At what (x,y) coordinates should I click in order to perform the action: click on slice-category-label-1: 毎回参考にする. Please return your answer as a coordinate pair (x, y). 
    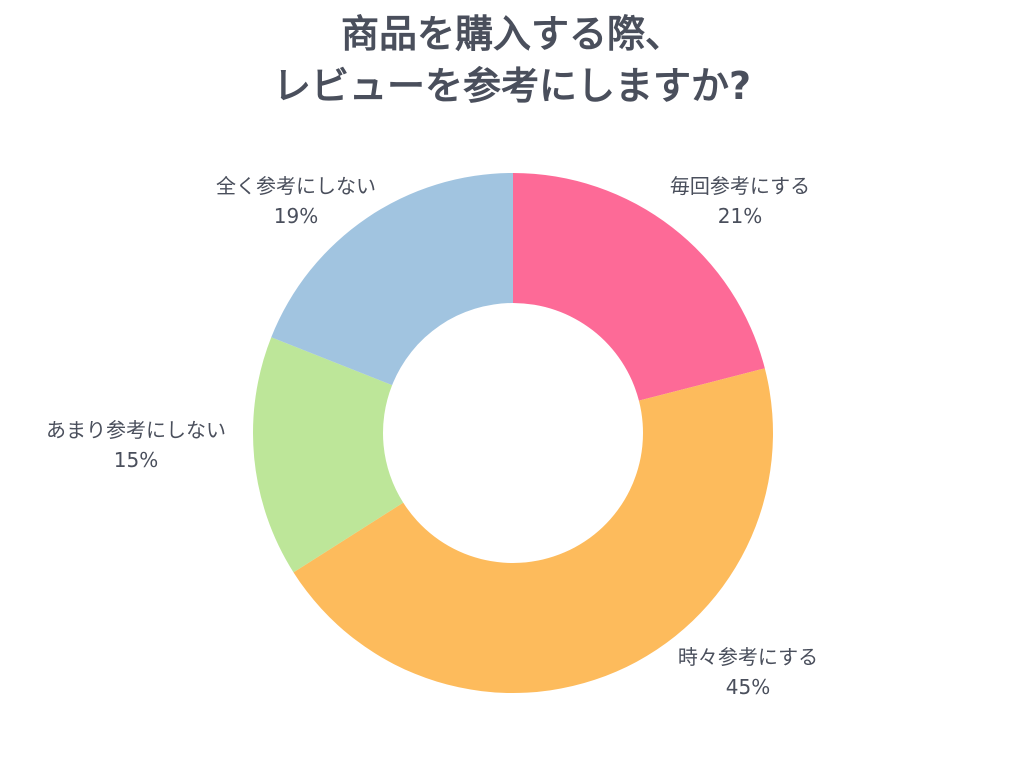
    Looking at the image, I should click on (740, 186).